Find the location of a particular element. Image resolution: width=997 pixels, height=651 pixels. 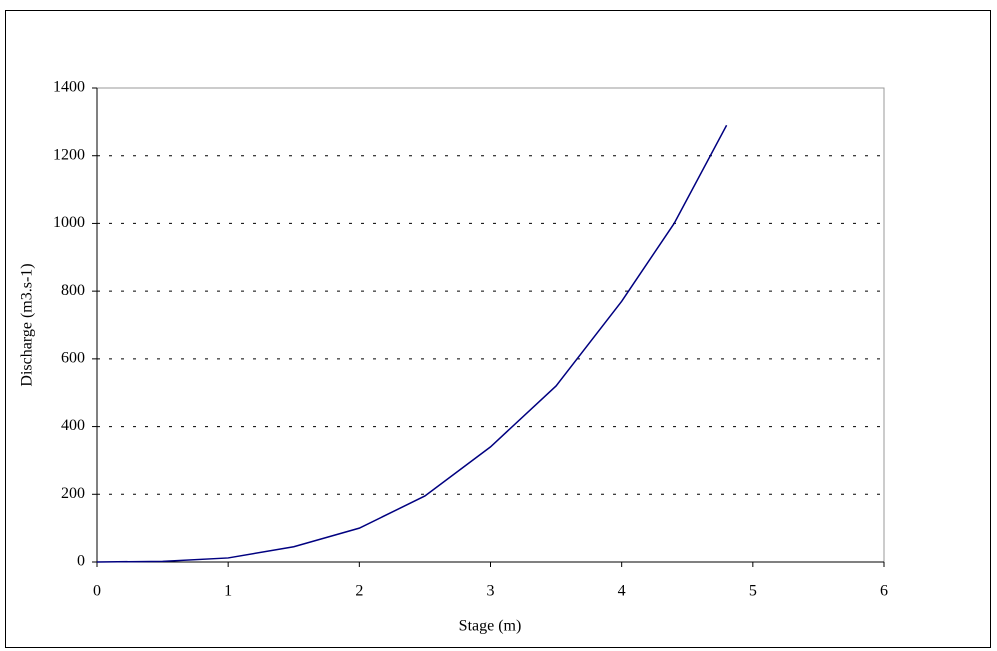

x-tick-label: 0 is located at coordinates (97, 591).